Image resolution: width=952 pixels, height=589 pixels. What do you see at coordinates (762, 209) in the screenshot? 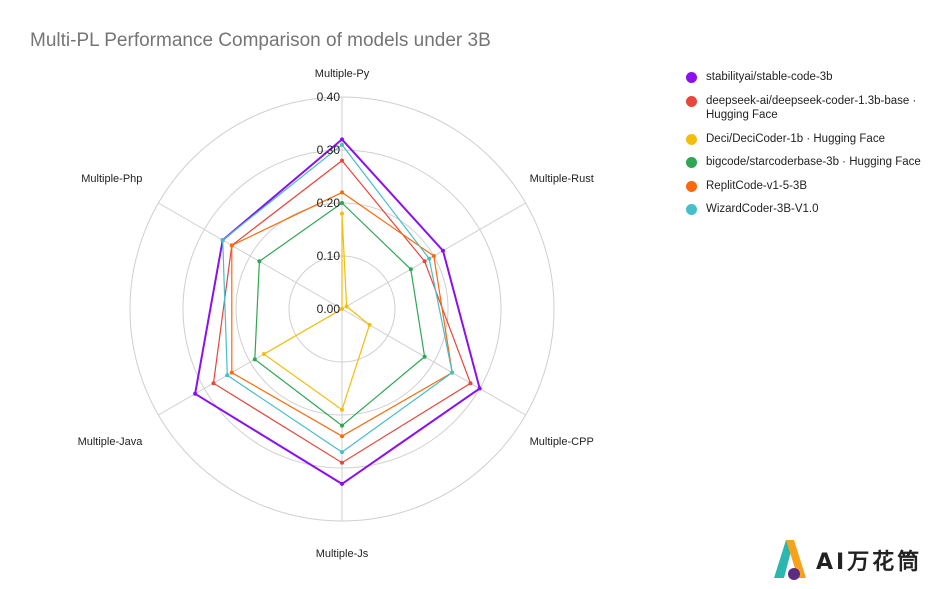
I see `legend-label: WizardCoder-3B-V1.0` at bounding box center [762, 209].